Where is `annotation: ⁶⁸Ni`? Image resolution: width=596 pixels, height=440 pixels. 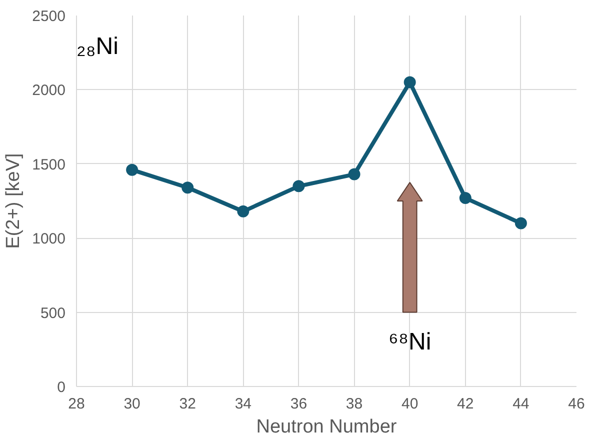
annotation: ⁶⁸Ni is located at coordinates (410, 342).